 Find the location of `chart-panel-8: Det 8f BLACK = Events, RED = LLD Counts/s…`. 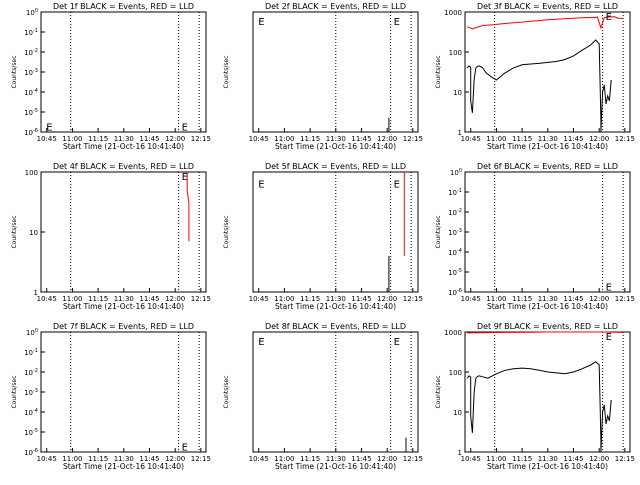

chart-panel-8: Det 8f BLACK = Events, RED = LLD Counts/s… is located at coordinates (323, 396).